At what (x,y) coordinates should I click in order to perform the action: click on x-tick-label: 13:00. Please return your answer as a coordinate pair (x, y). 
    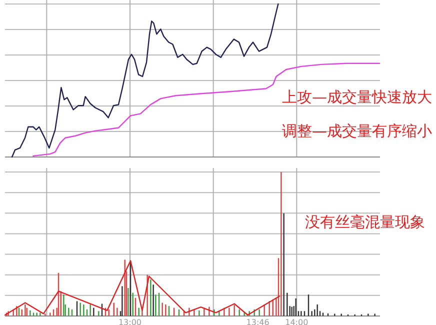
    Looking at the image, I should click on (130, 321).